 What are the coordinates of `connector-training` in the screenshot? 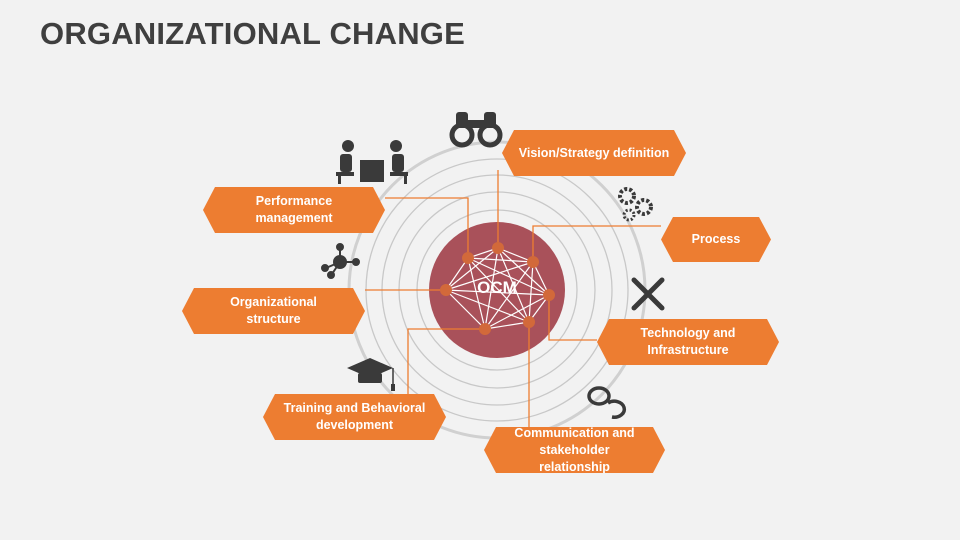 It's located at (446, 361).